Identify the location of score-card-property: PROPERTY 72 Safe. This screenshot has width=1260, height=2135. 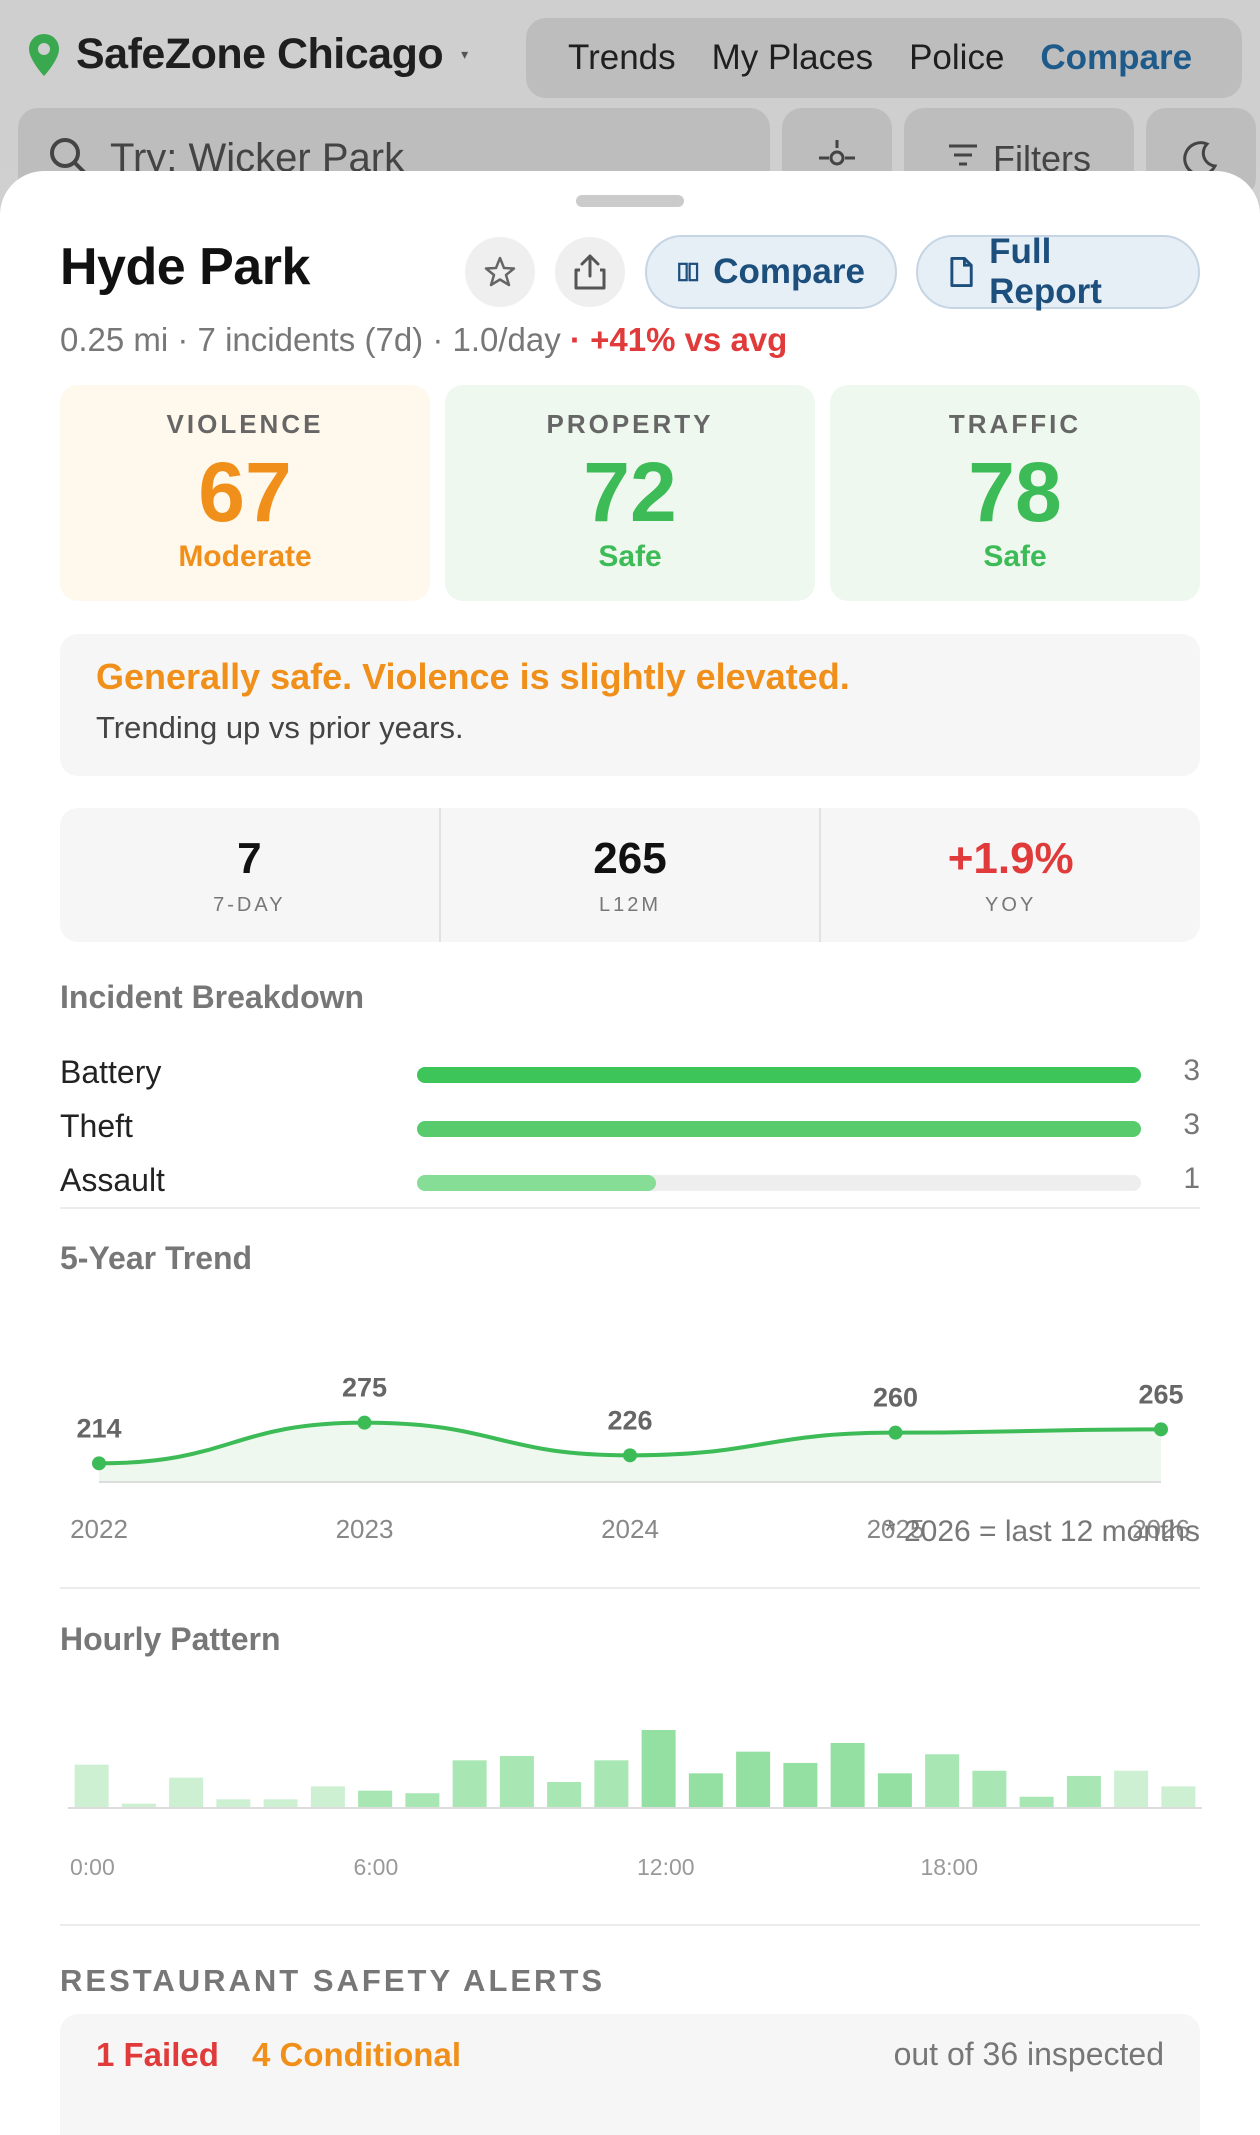
(630, 493).